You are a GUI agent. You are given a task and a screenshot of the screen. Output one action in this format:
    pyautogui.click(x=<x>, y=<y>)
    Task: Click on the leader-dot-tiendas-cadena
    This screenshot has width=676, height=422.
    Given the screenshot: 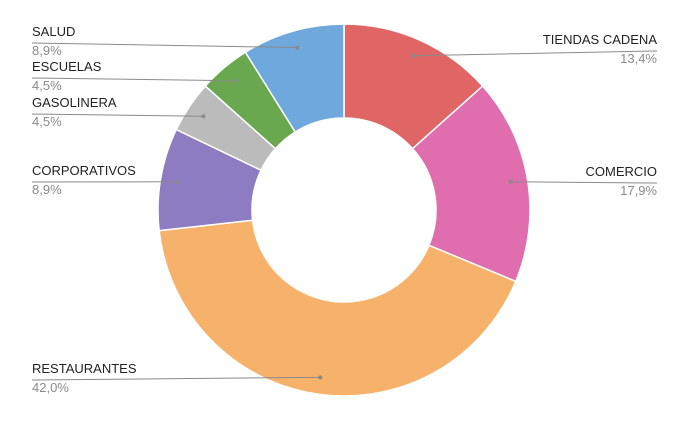 What is the action you would take?
    pyautogui.click(x=412, y=55)
    